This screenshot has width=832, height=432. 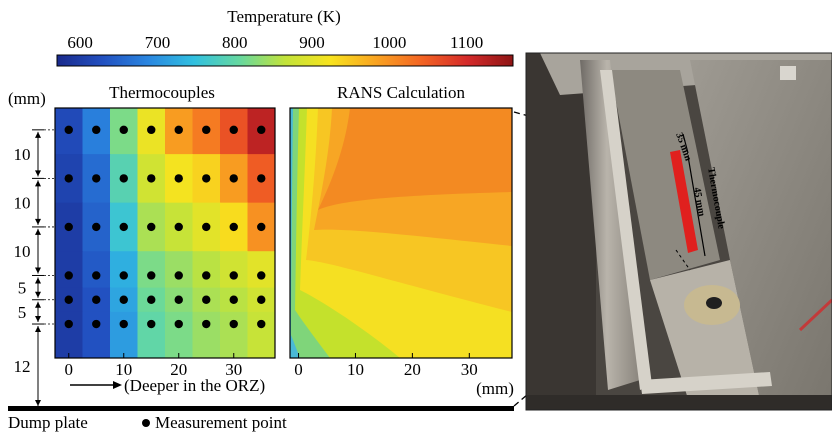 What do you see at coordinates (815, 315) in the screenshot?
I see `photo-cable` at bounding box center [815, 315].